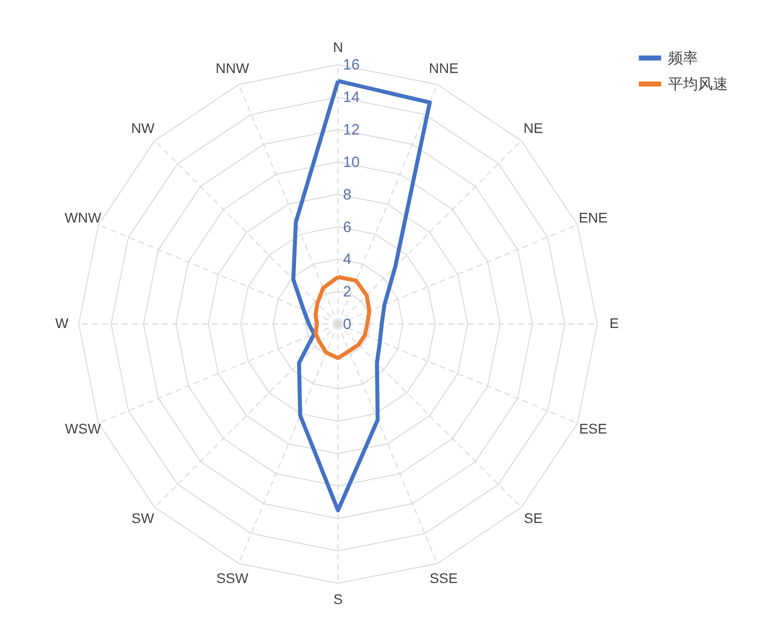 This screenshot has width=777, height=643. I want to click on spoke-label: E, so click(614, 323).